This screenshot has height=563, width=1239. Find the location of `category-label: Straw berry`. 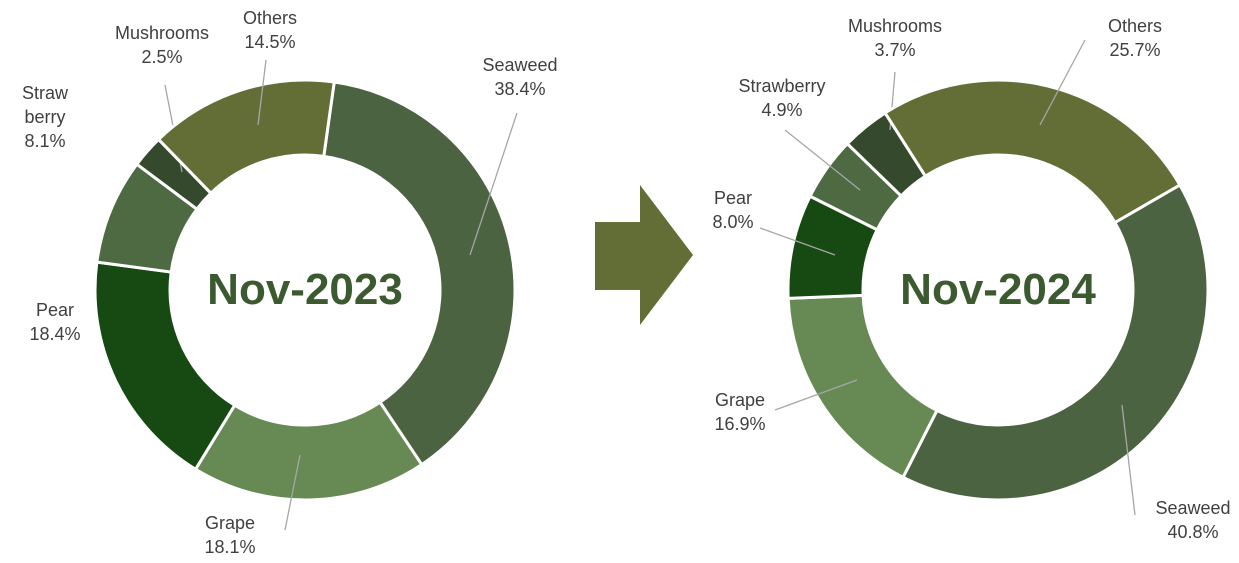

category-label: Straw berry is located at coordinates (45, 105).